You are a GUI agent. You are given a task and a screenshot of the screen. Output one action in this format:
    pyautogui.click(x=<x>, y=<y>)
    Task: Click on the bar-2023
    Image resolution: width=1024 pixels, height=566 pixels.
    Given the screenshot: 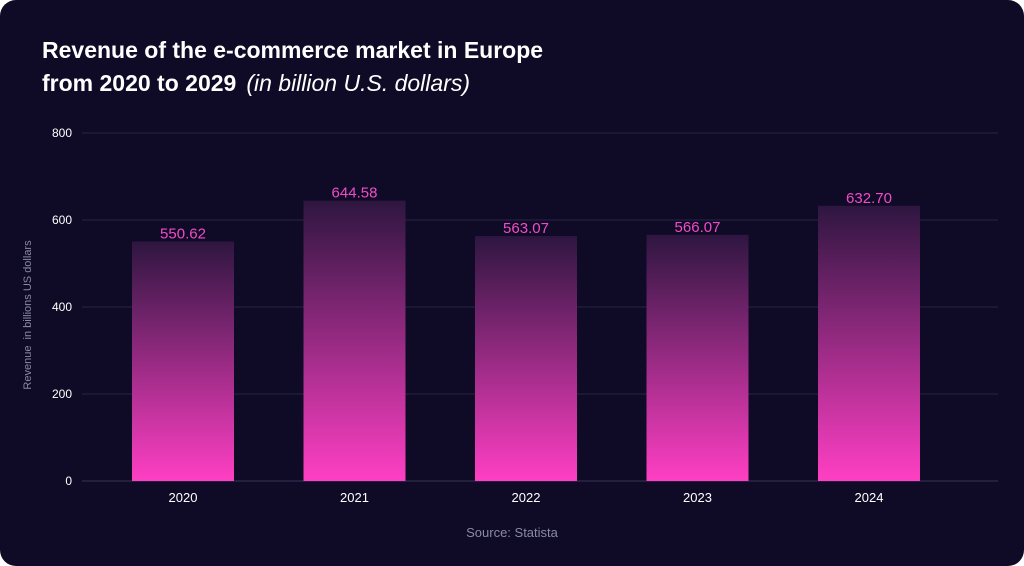 What is the action you would take?
    pyautogui.click(x=697, y=357)
    